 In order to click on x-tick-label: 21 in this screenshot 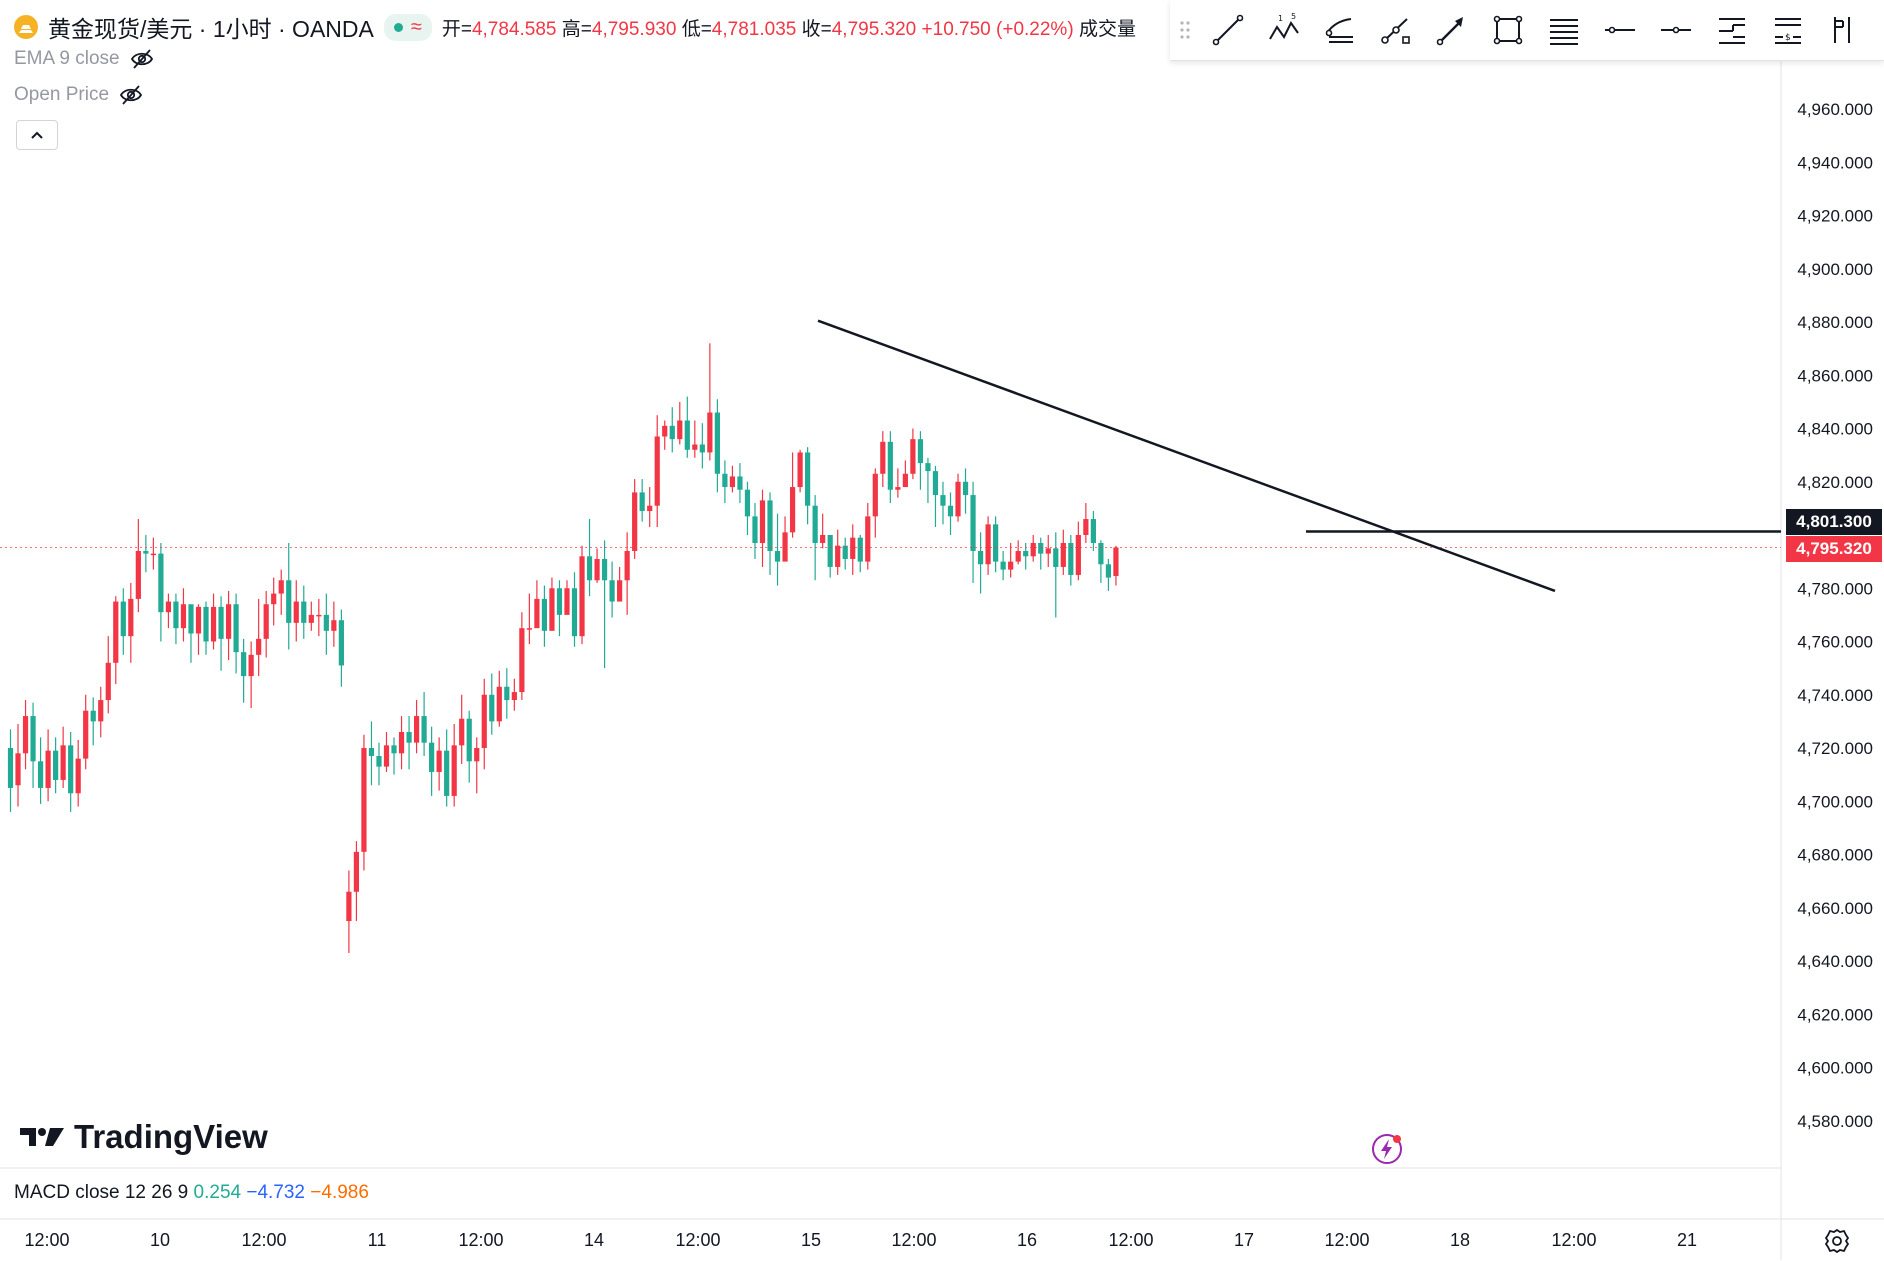, I will do `click(1687, 1240)`.